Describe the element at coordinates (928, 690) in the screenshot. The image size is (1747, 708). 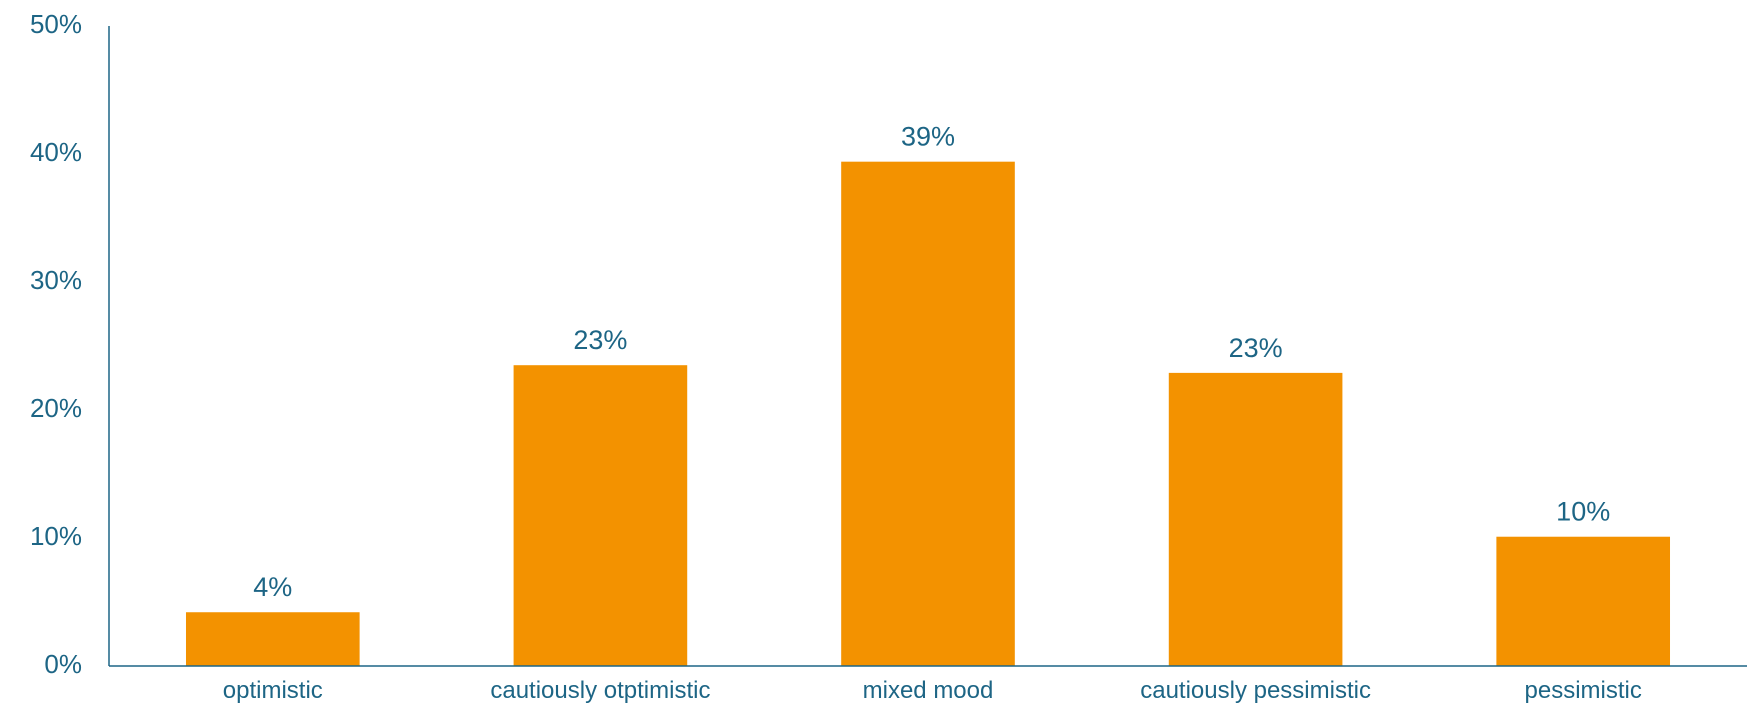
I see `category-label: mixed mood` at that location.